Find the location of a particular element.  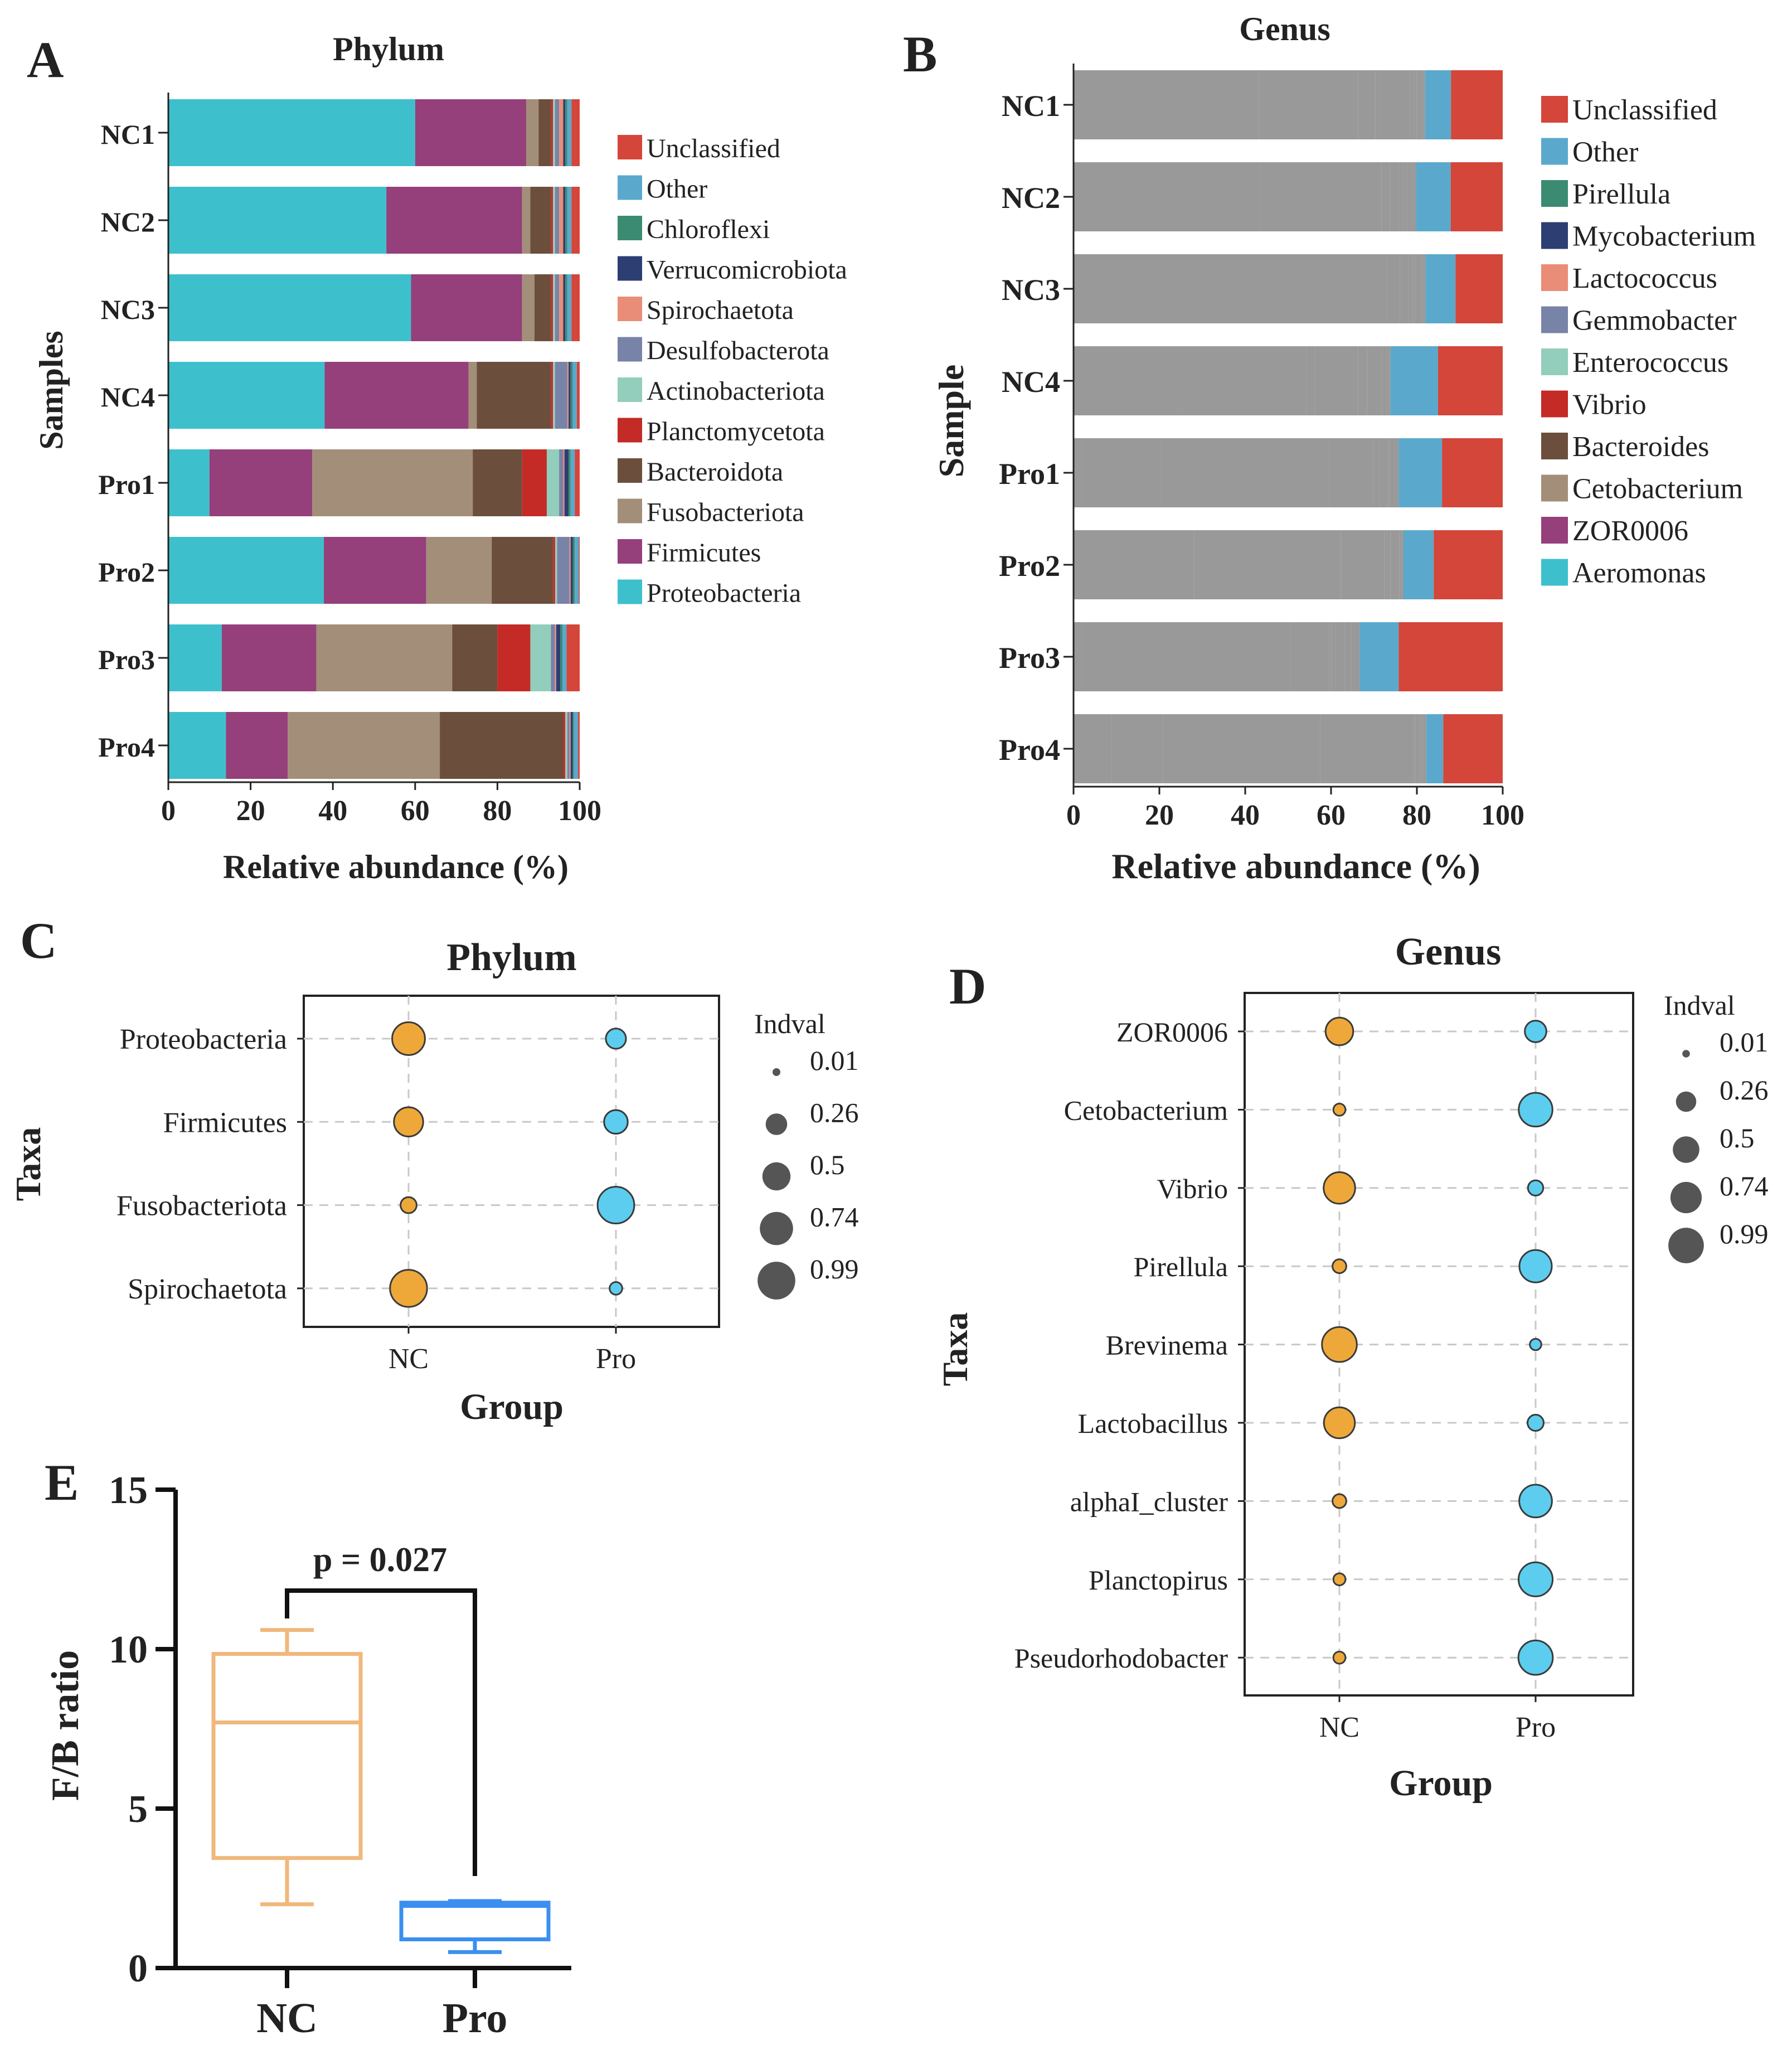

panel-b-bar-pro1-gemmobacter is located at coordinates (1383, 473).